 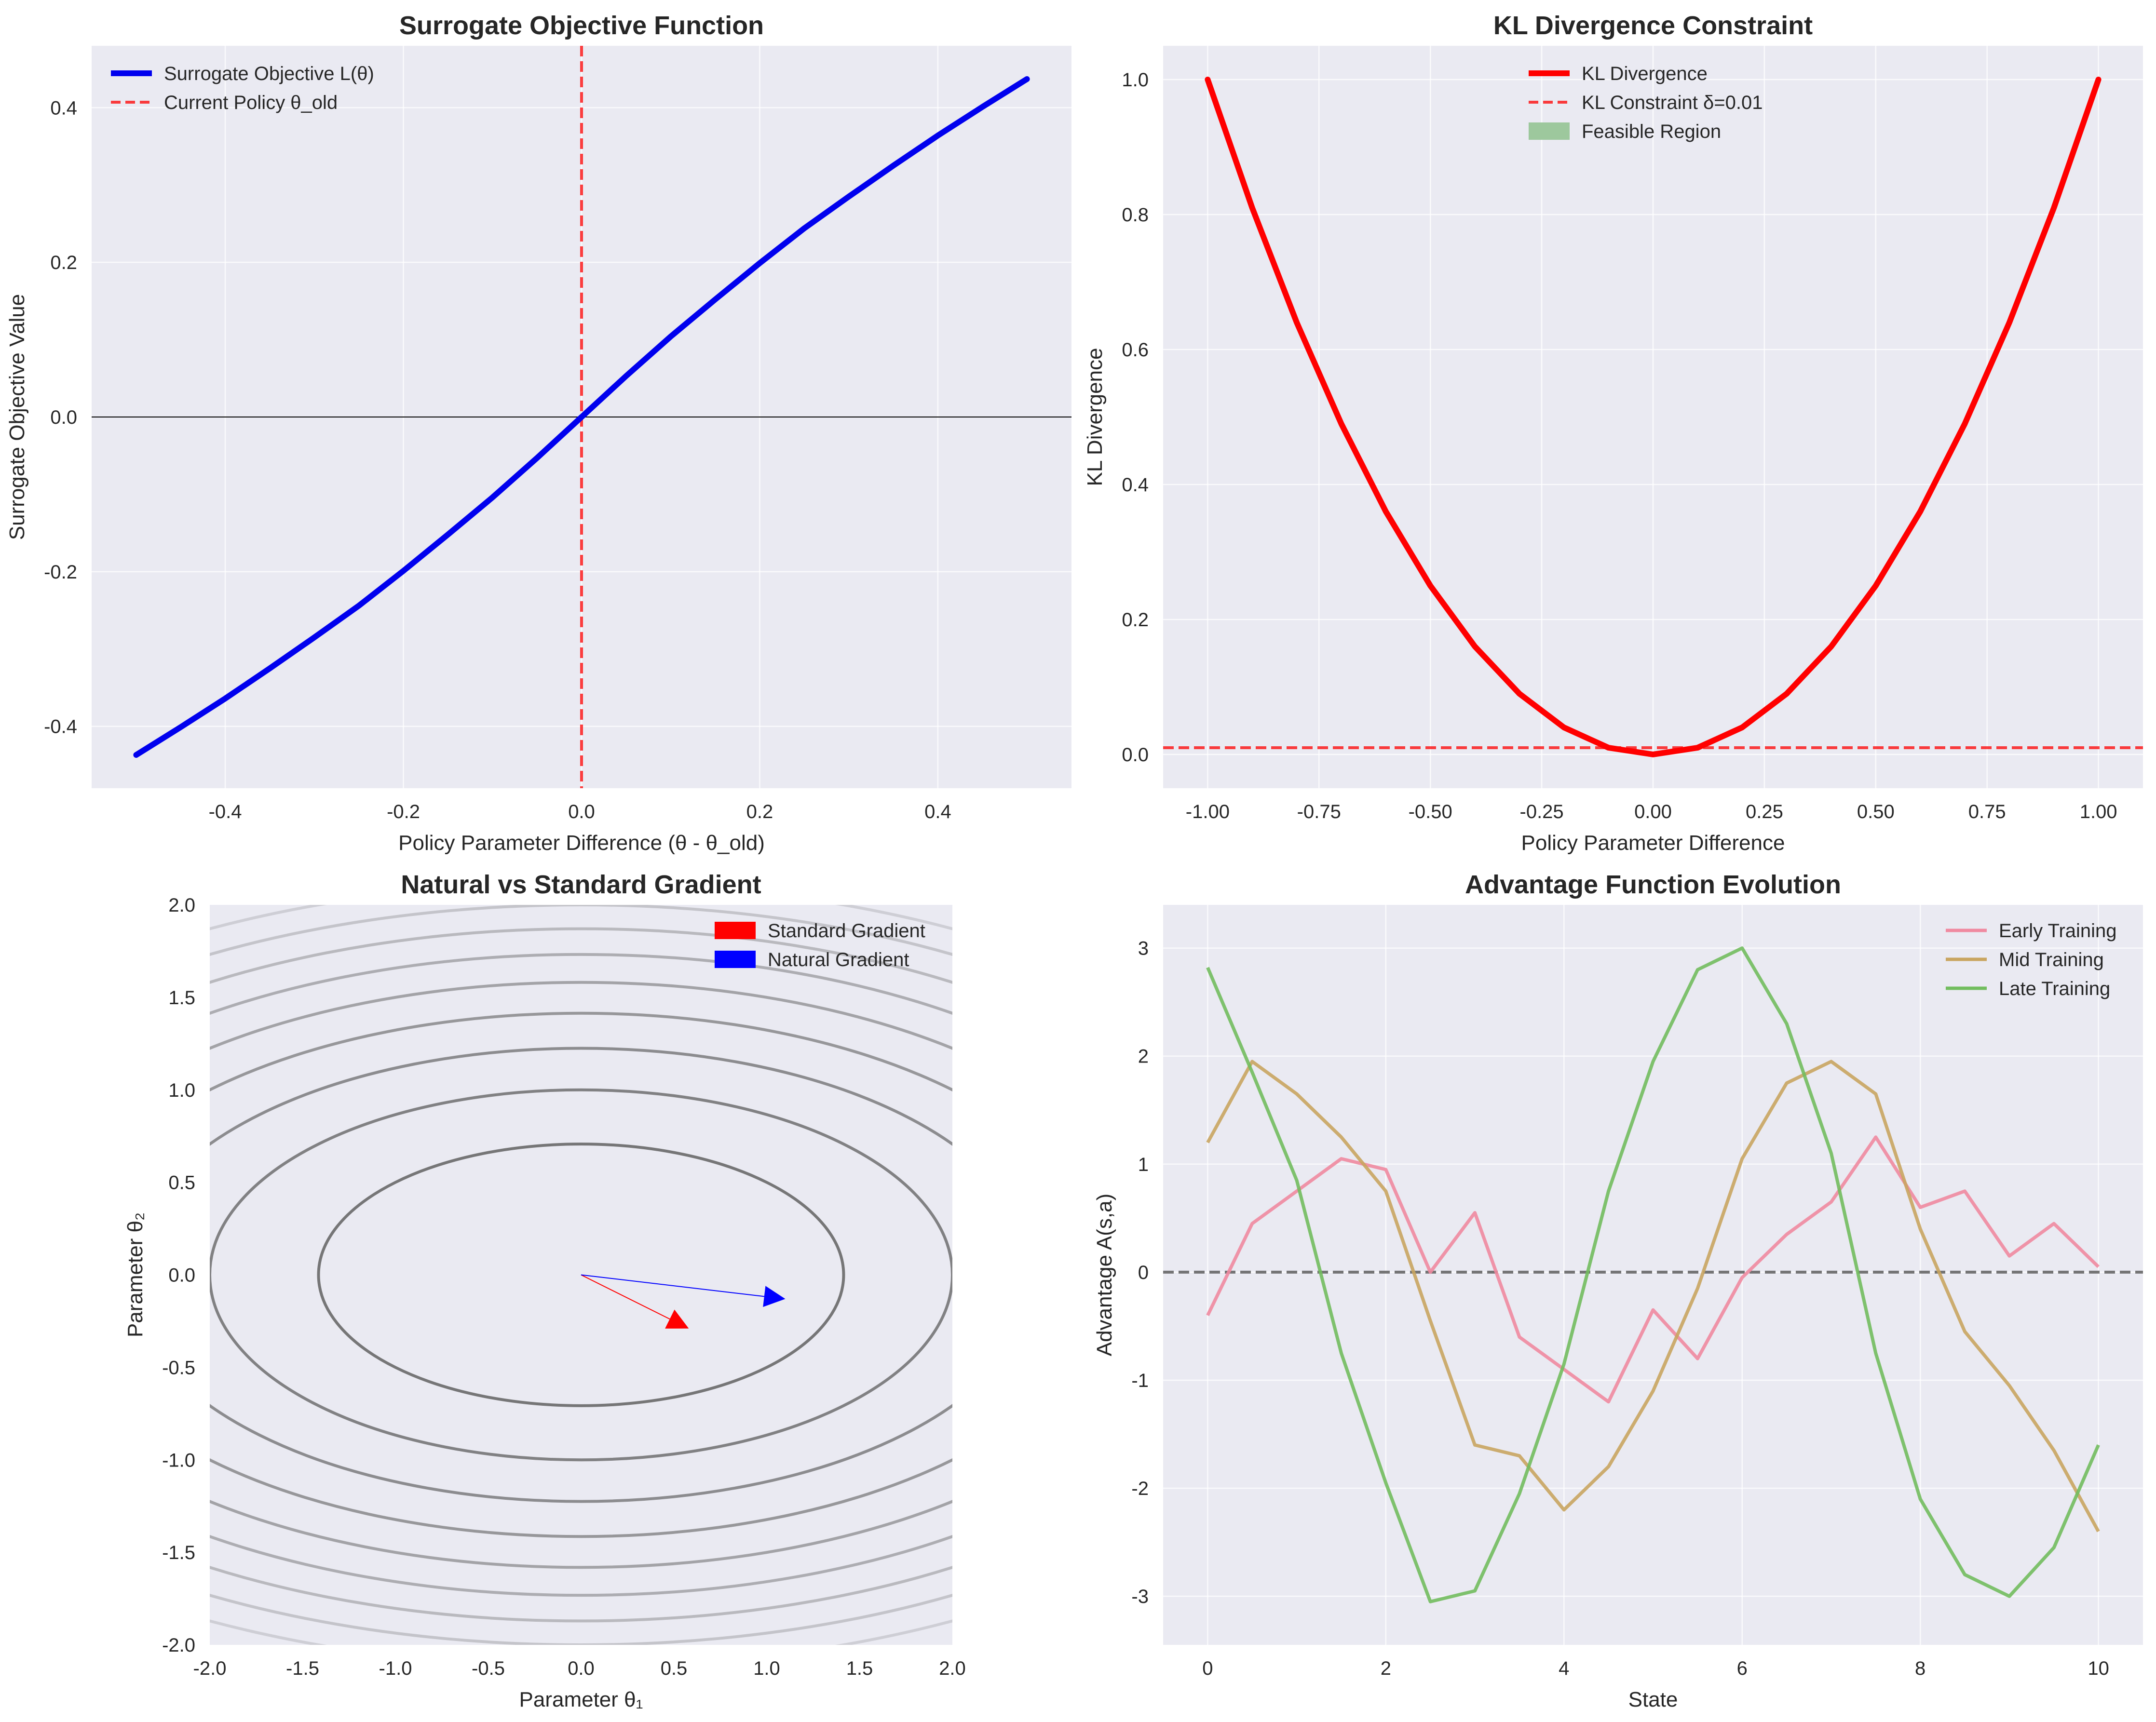 What do you see at coordinates (1653, 884) in the screenshot?
I see `chart-title: Advantage Function Evolution` at bounding box center [1653, 884].